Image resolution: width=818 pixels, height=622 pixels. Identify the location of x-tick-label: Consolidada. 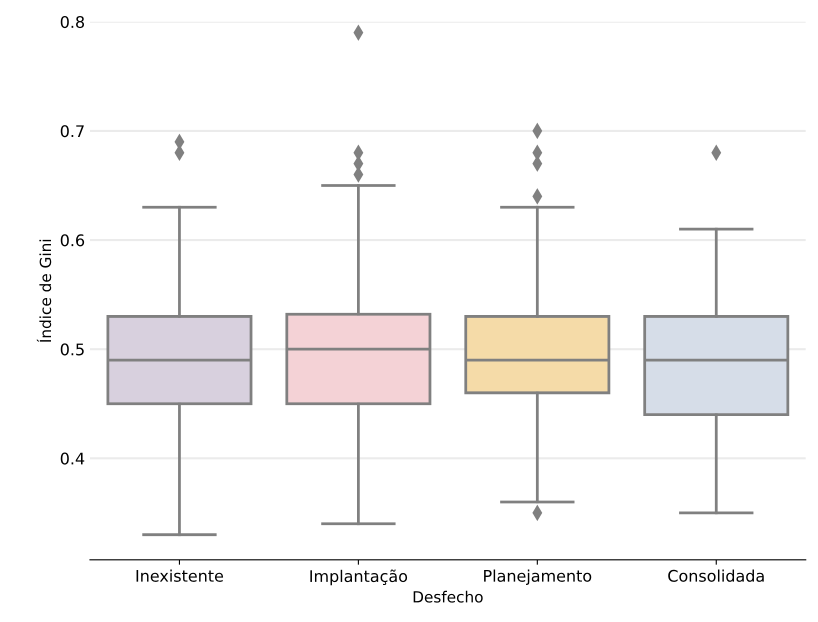
(716, 576).